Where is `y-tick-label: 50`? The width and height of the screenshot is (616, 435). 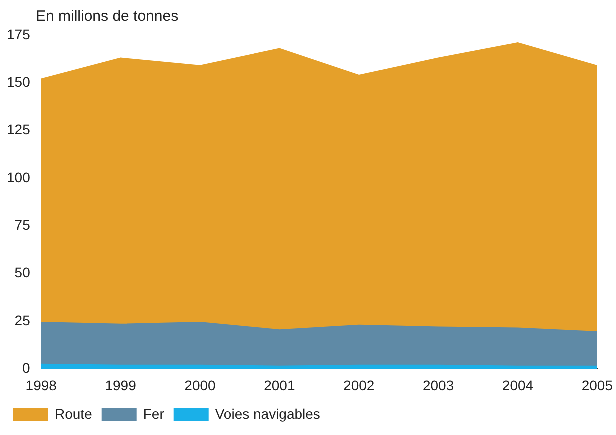 y-tick-label: 50 is located at coordinates (22, 272).